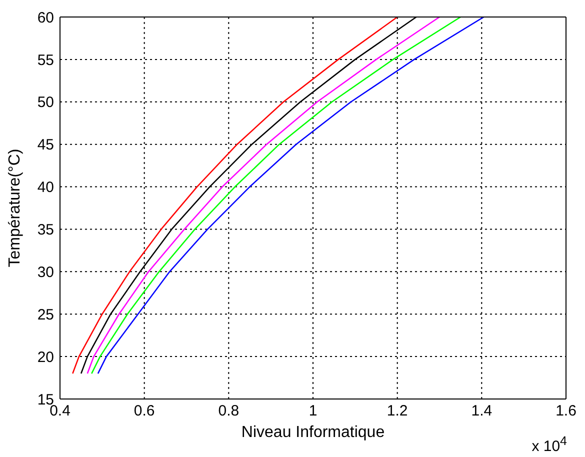  What do you see at coordinates (15, 208) in the screenshot?
I see `y-axis-title: Température(°C)` at bounding box center [15, 208].